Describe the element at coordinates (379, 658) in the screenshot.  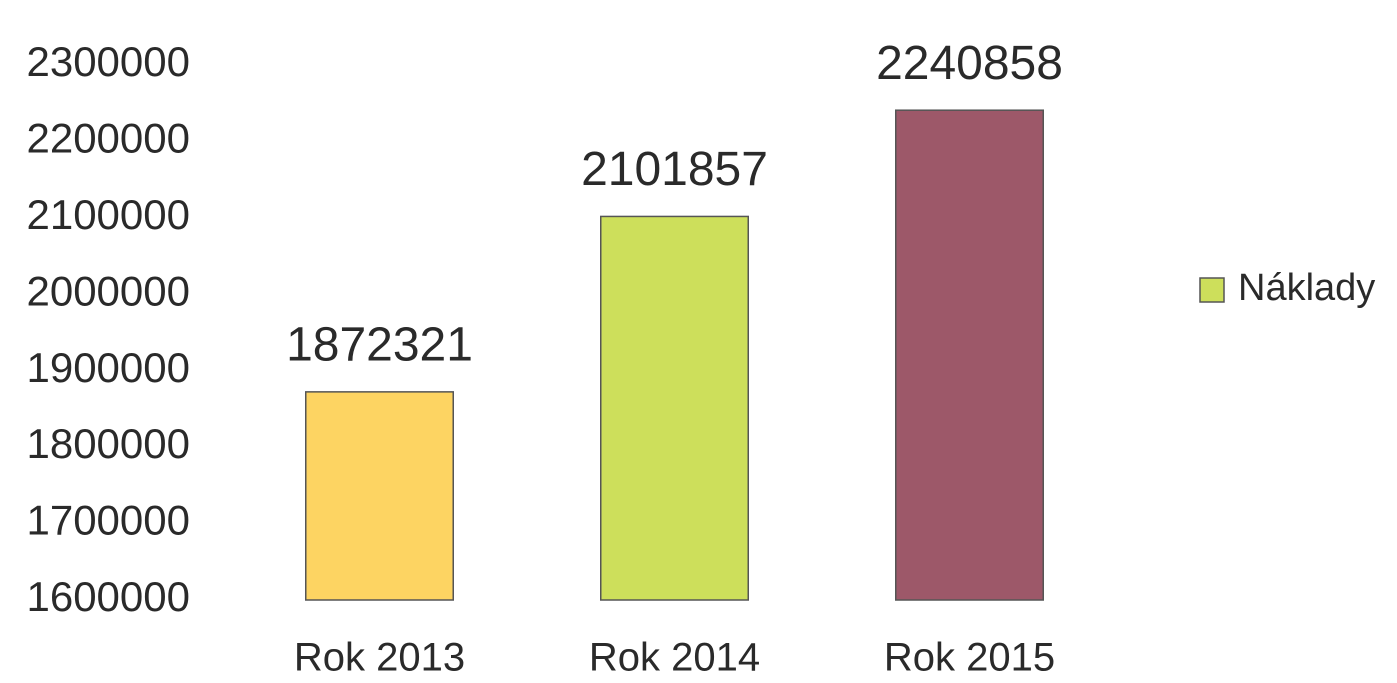
I see `x-tick-label: Rok 2013` at that location.